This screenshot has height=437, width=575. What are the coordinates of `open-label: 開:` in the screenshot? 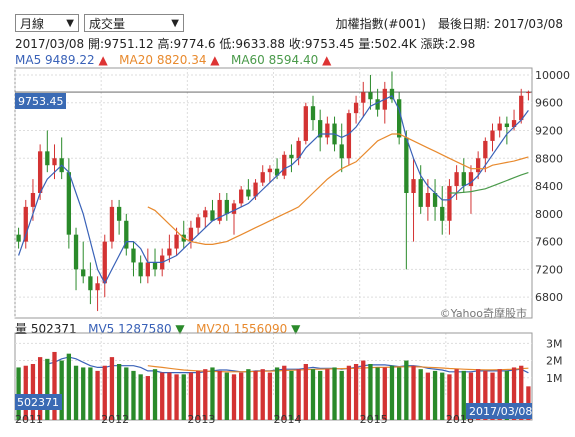 It's located at (96, 44).